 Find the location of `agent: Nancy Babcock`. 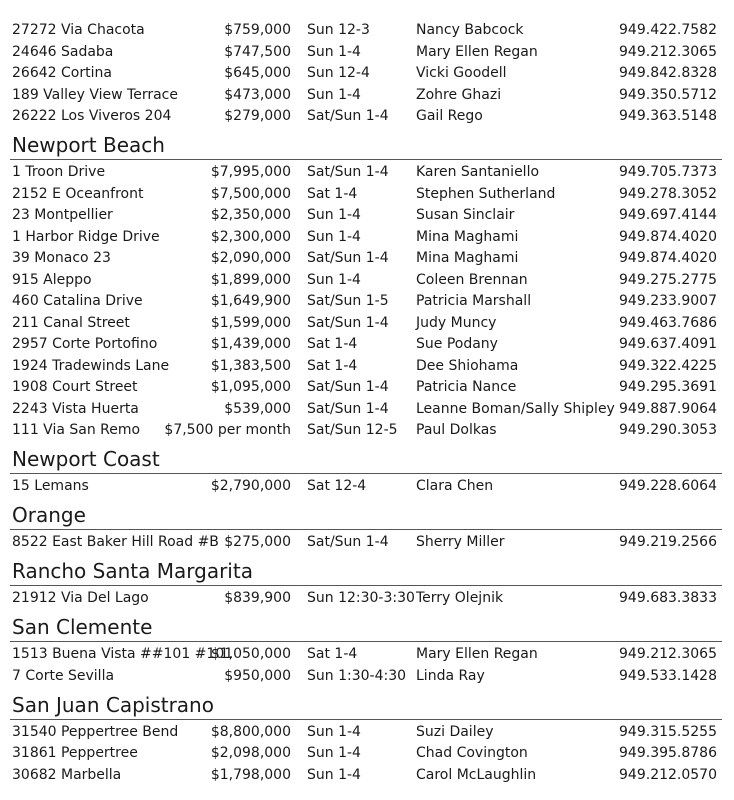

agent: Nancy Babcock is located at coordinates (470, 30).